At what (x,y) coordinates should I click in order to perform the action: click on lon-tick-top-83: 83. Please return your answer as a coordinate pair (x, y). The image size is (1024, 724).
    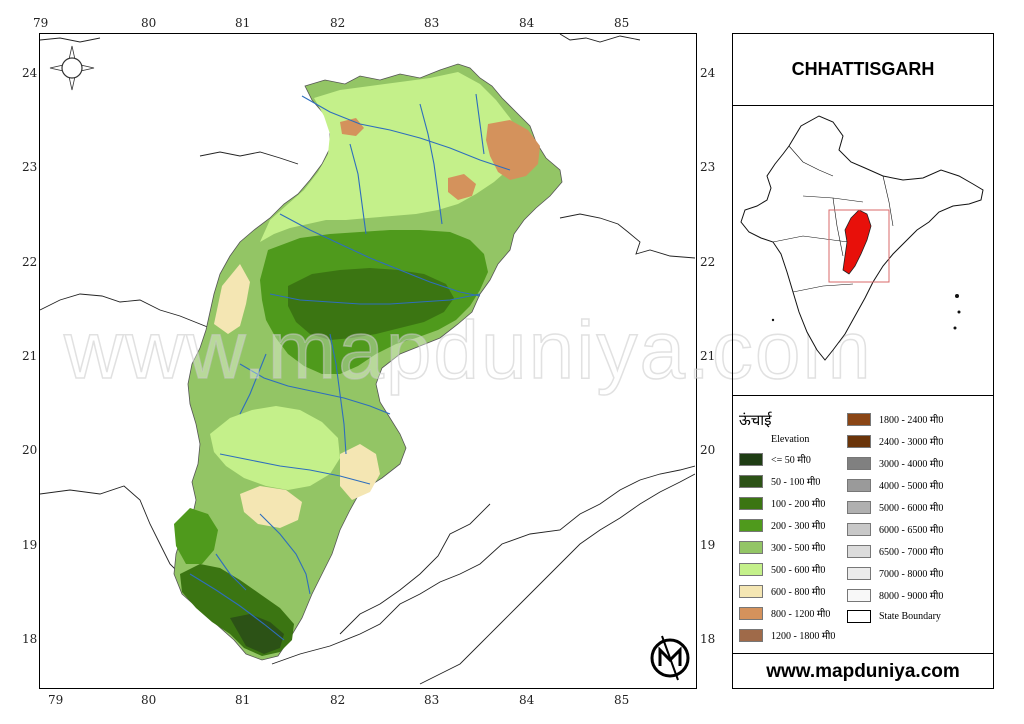
    Looking at the image, I should click on (432, 23).